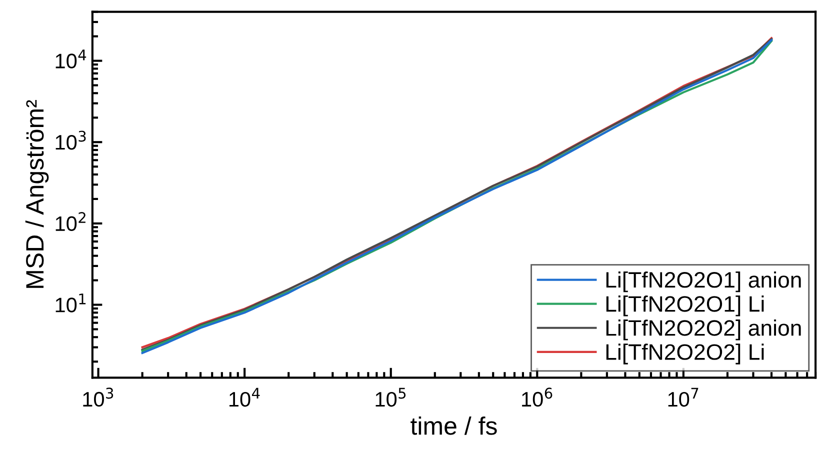 Image resolution: width=818 pixels, height=455 pixels. I want to click on x-tick-label: 10$^{3}$, so click(98, 397).